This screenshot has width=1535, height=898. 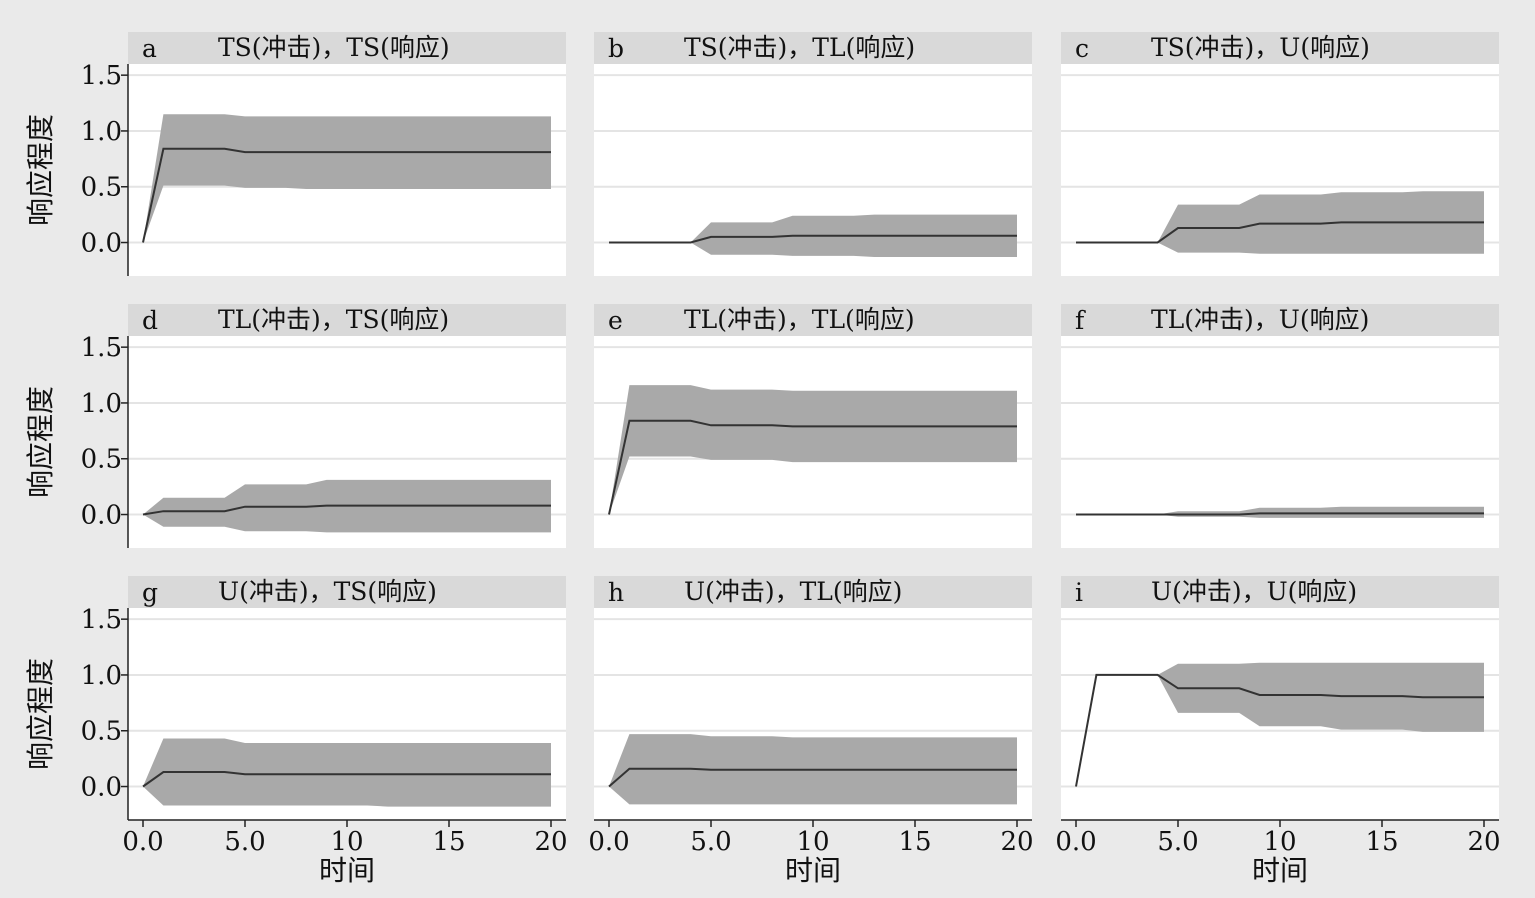 What do you see at coordinates (1260, 319) in the screenshot?
I see `panel-title: TL(冲击)，U(响应)` at bounding box center [1260, 319].